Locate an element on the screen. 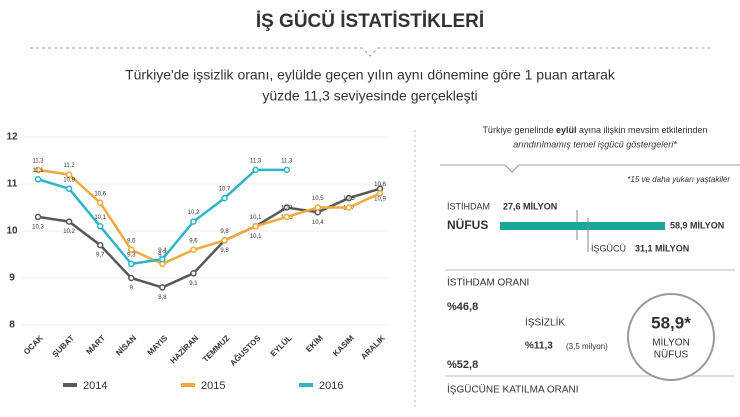 Image resolution: width=740 pixels, height=417 pixels. value-label: 10,7 is located at coordinates (225, 190).